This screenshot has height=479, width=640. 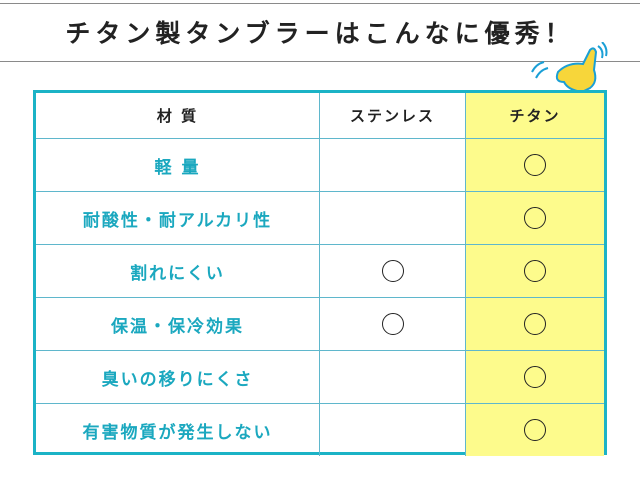 I want to click on table-row: 保温・保冷効果, so click(x=320, y=323).